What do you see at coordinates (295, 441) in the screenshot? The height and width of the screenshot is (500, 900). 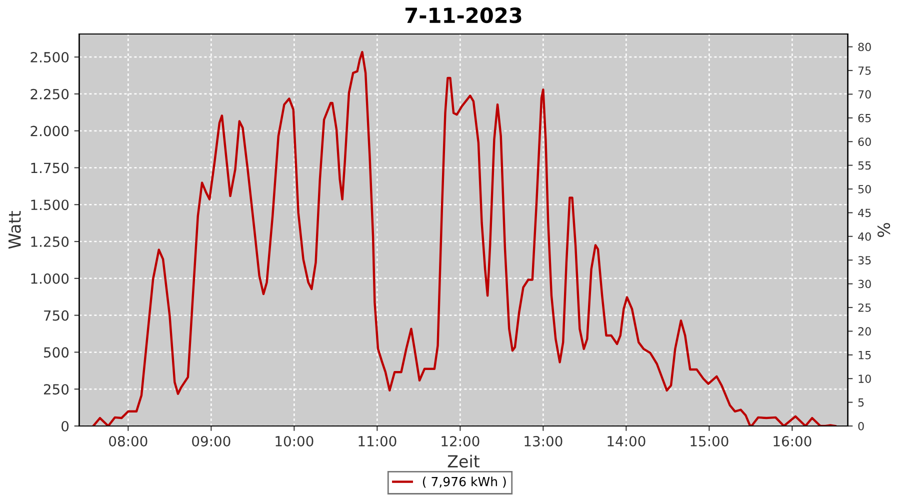 I see `x-tick-label: 10:00` at bounding box center [295, 441].